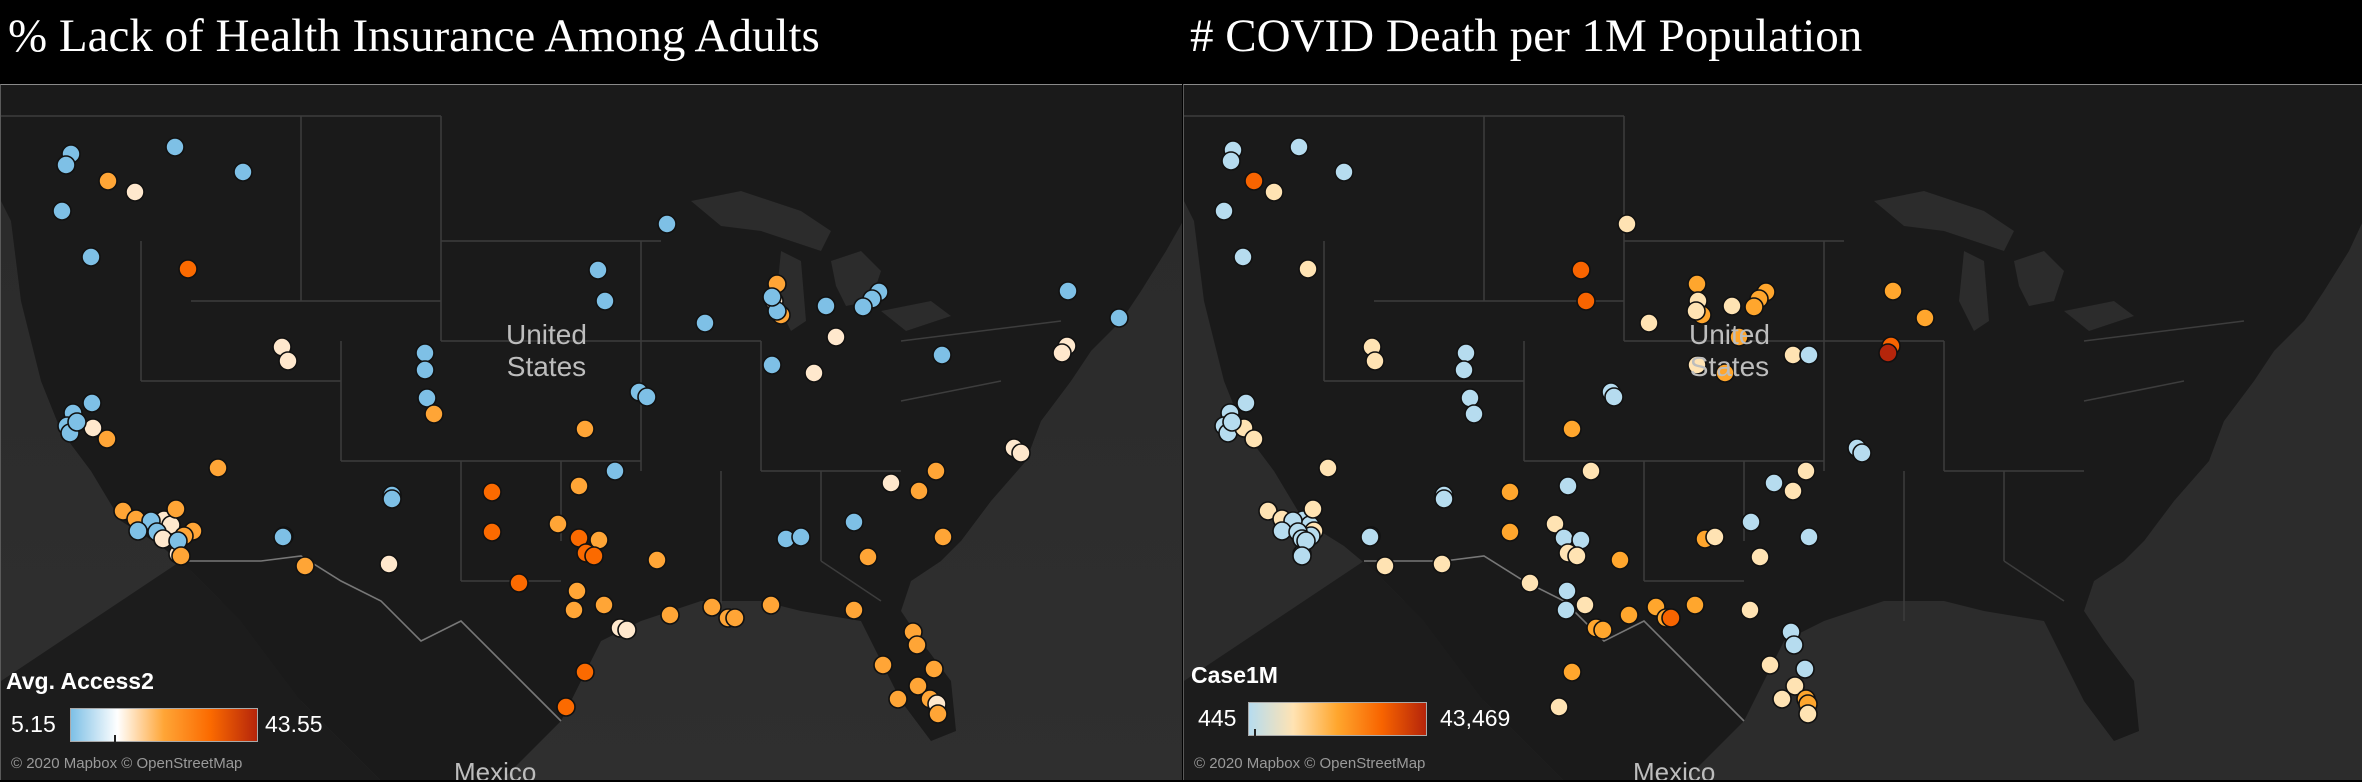 Image resolution: width=2362 pixels, height=782 pixels. Describe the element at coordinates (1310, 763) in the screenshot. I see `map-attribution: © 2020 Mapbox © OpenStreetMap` at that location.